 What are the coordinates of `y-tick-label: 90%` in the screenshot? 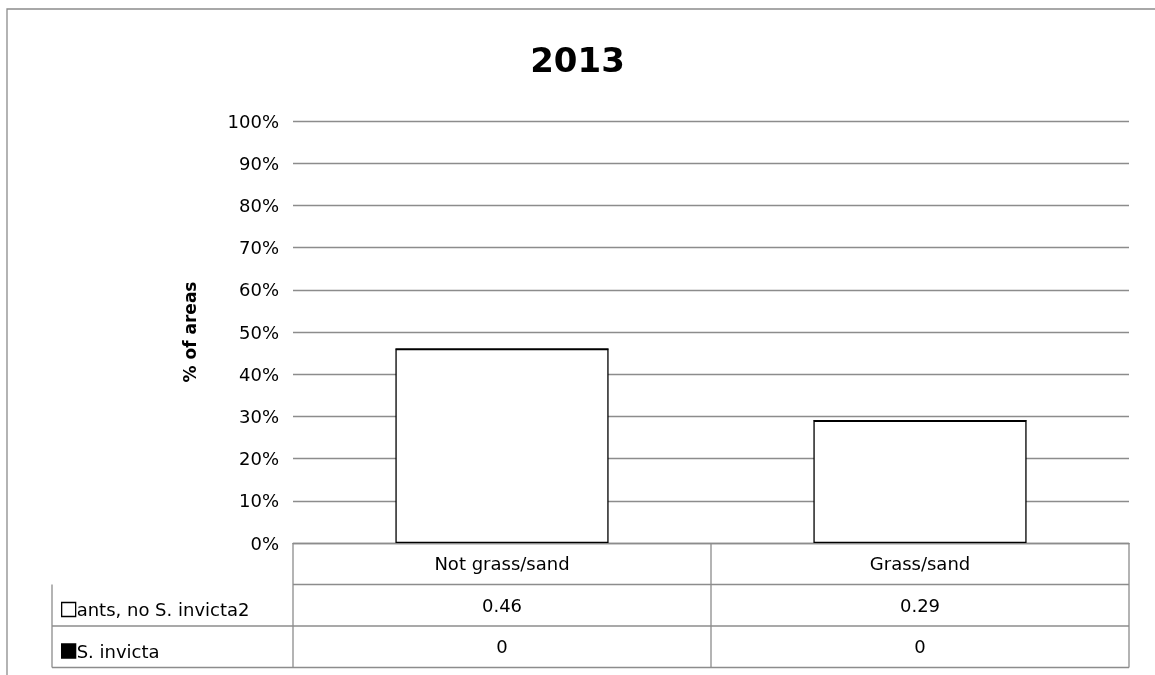 It's located at (258, 163).